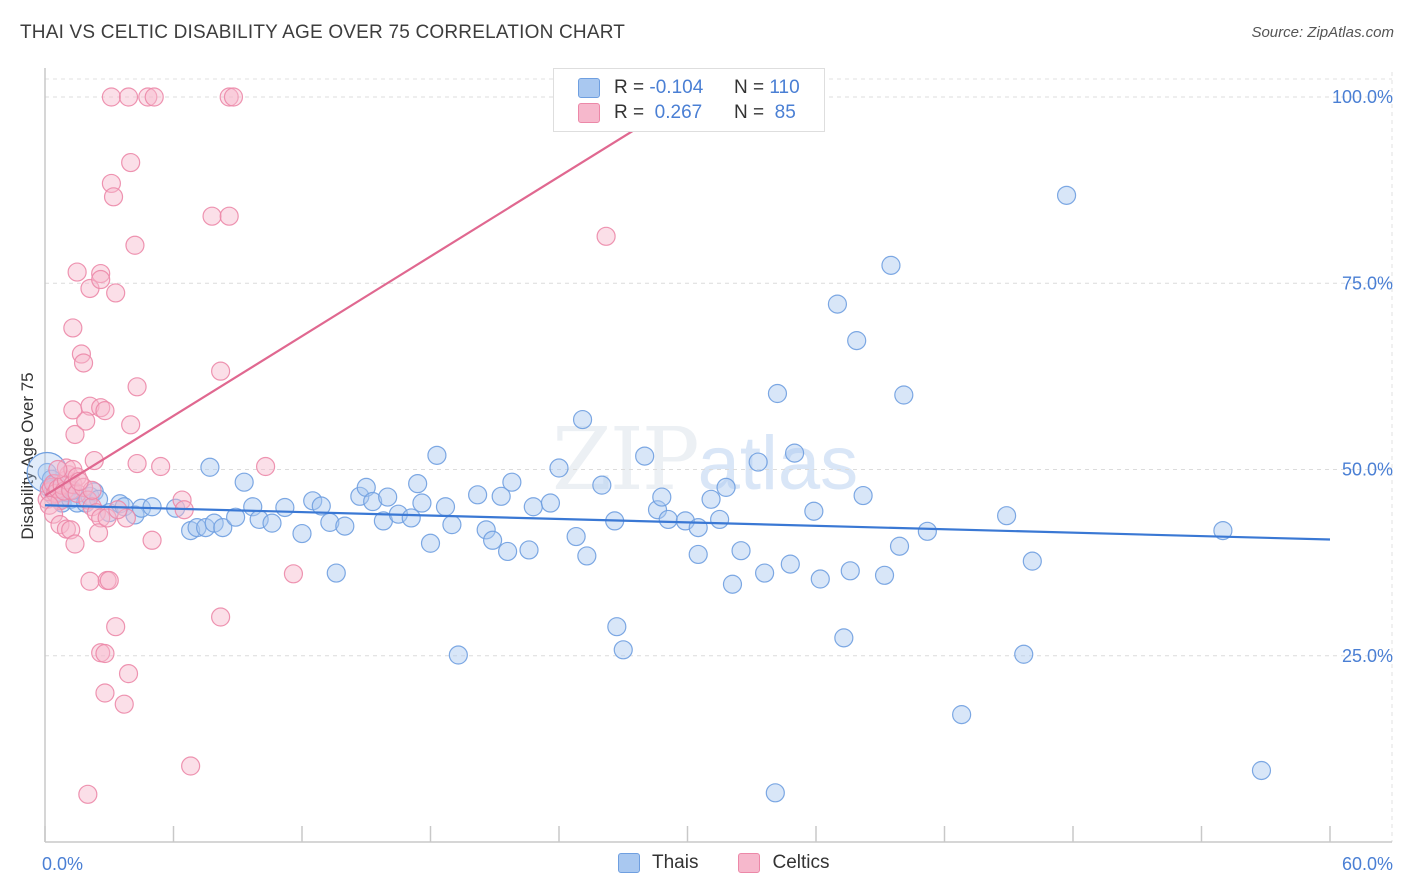 The image size is (1406, 892). I want to click on n-value: 110, so click(784, 87).